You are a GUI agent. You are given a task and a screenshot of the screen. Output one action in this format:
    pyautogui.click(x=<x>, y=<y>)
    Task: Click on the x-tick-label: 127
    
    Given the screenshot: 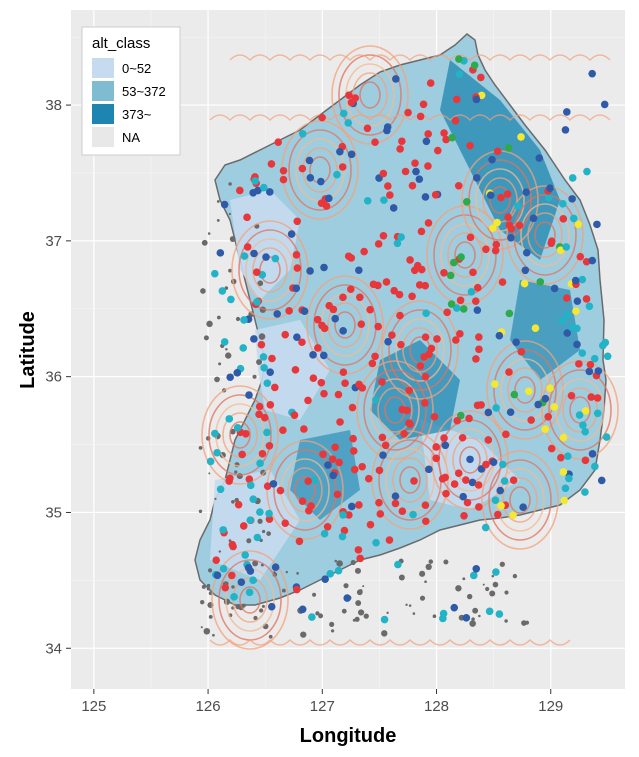 What is the action you would take?
    pyautogui.click(x=322, y=706)
    